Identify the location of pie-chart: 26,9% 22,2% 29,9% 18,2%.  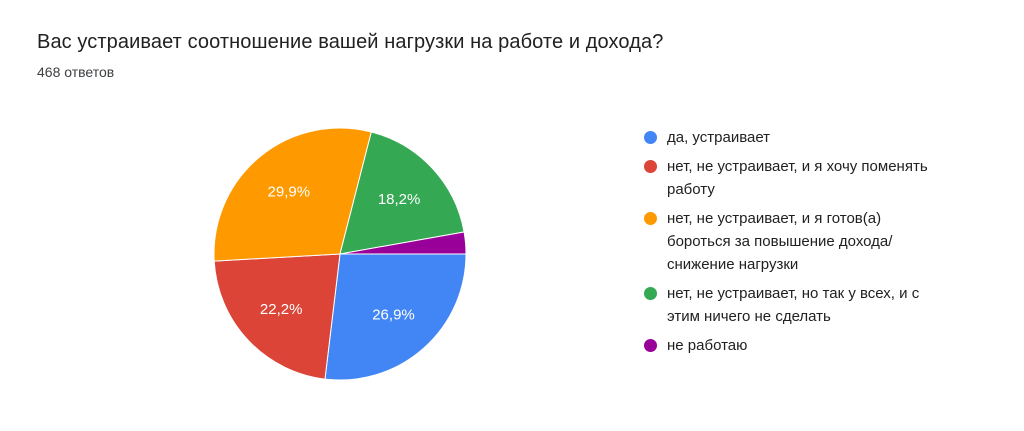
(340, 254).